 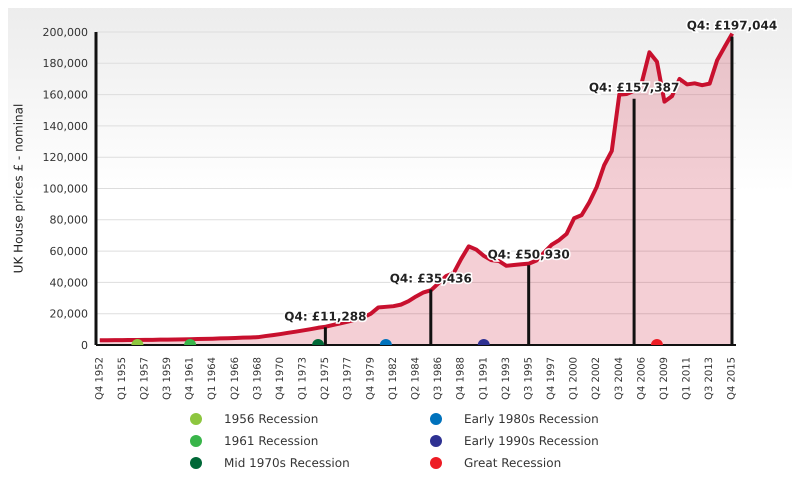 I want to click on legend-label: Early 1980s Recession, so click(x=531, y=419).